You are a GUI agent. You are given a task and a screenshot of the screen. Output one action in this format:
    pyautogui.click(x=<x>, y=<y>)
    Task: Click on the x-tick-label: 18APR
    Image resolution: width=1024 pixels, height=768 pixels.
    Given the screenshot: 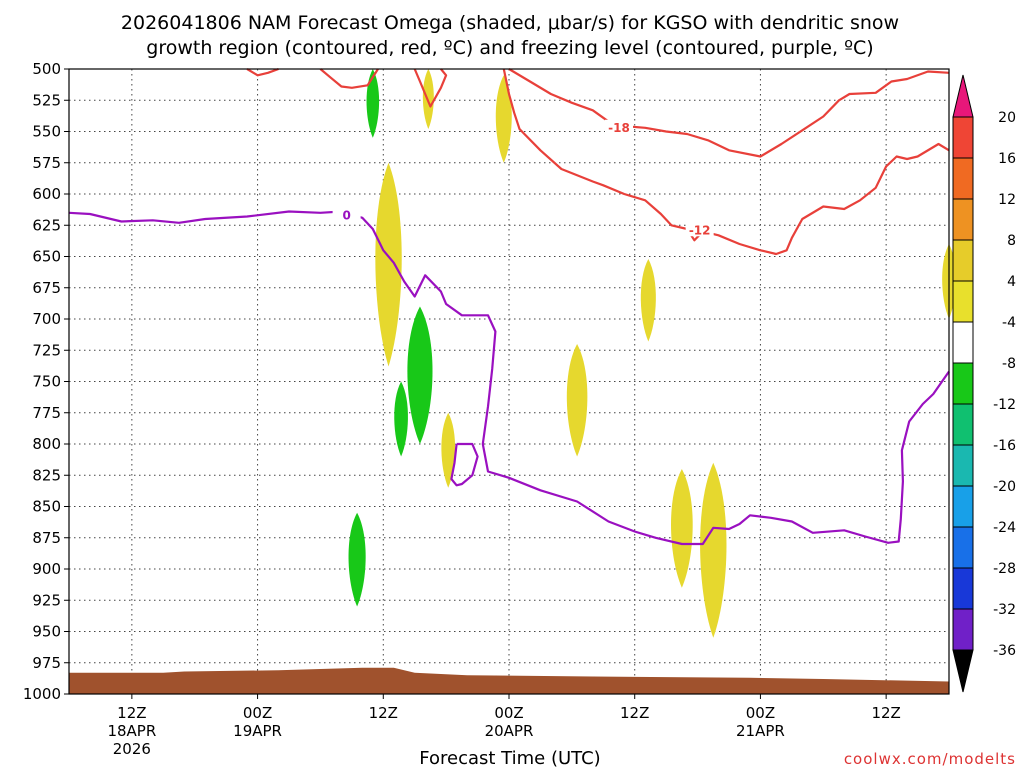 What is the action you would take?
    pyautogui.click(x=131, y=731)
    